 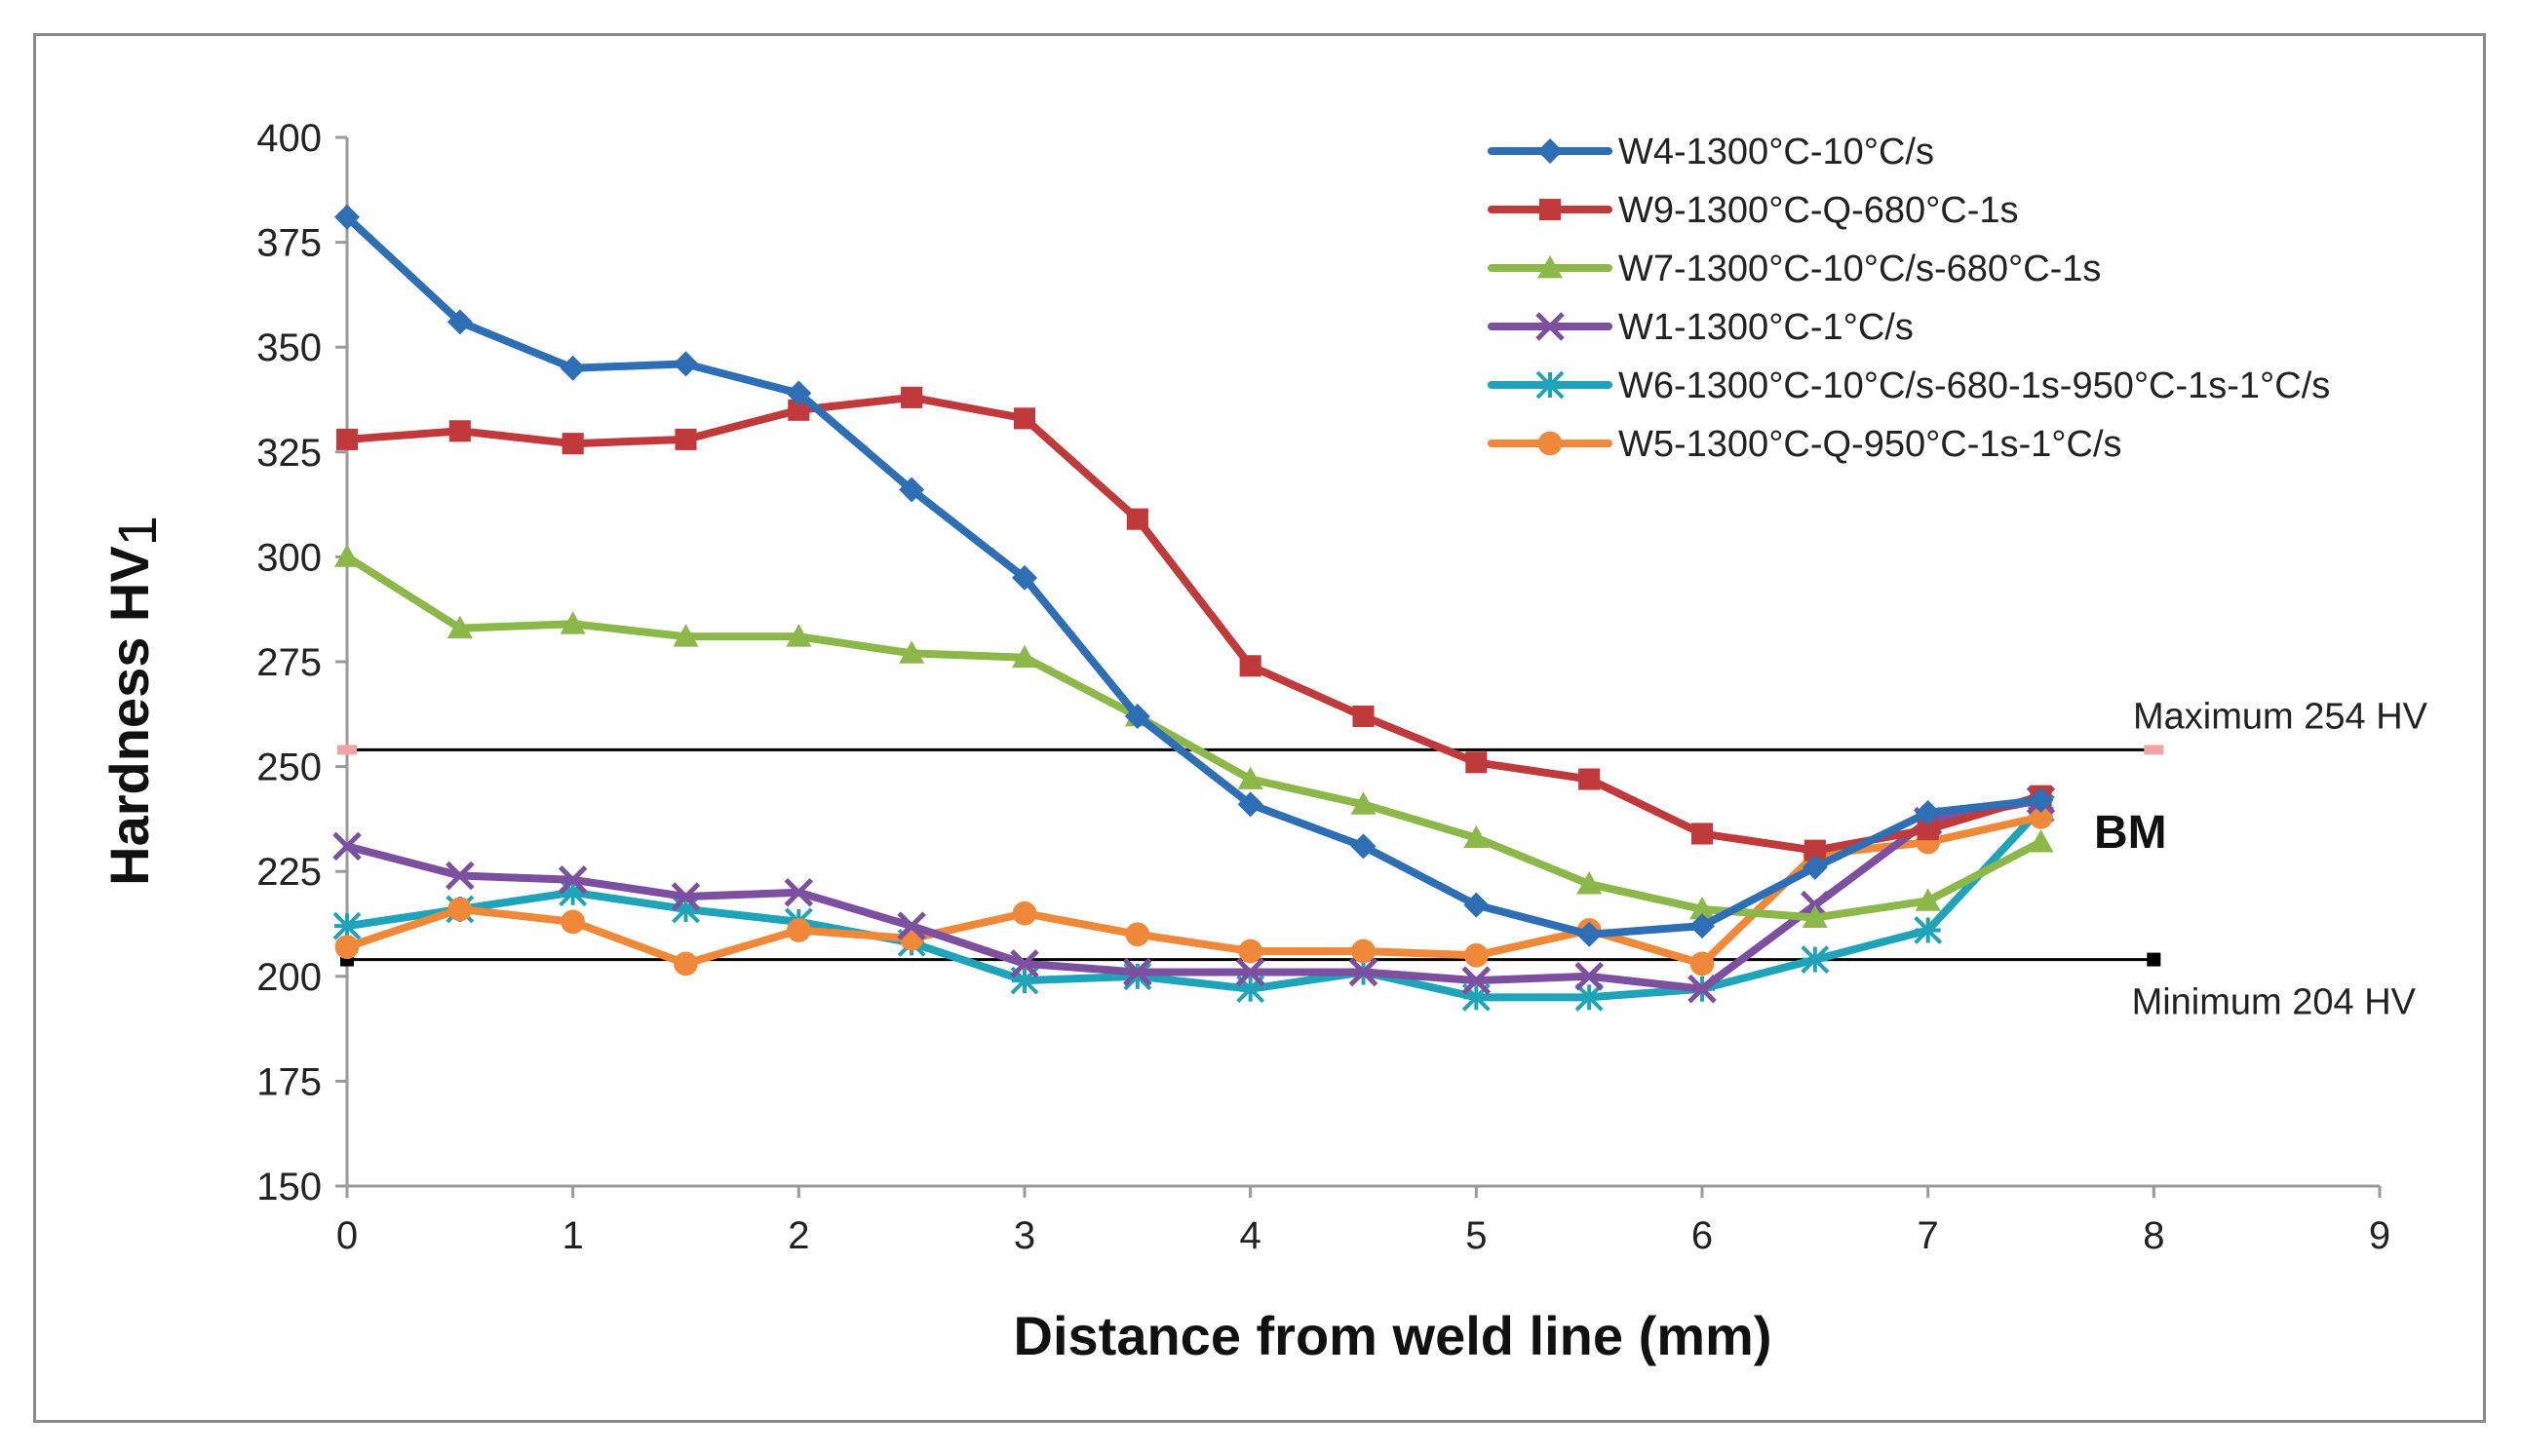 What do you see at coordinates (129, 716) in the screenshot?
I see `y-axis-title-main: Hardness HV` at bounding box center [129, 716].